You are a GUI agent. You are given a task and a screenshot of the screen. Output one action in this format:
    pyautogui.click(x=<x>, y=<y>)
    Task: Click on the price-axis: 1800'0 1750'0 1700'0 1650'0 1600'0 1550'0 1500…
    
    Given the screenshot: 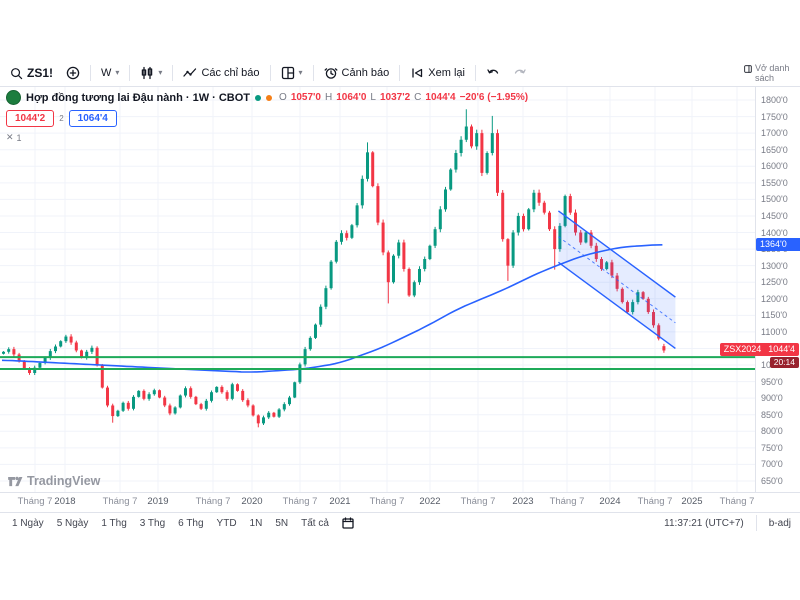 What is the action you would take?
    pyautogui.click(x=777, y=289)
    